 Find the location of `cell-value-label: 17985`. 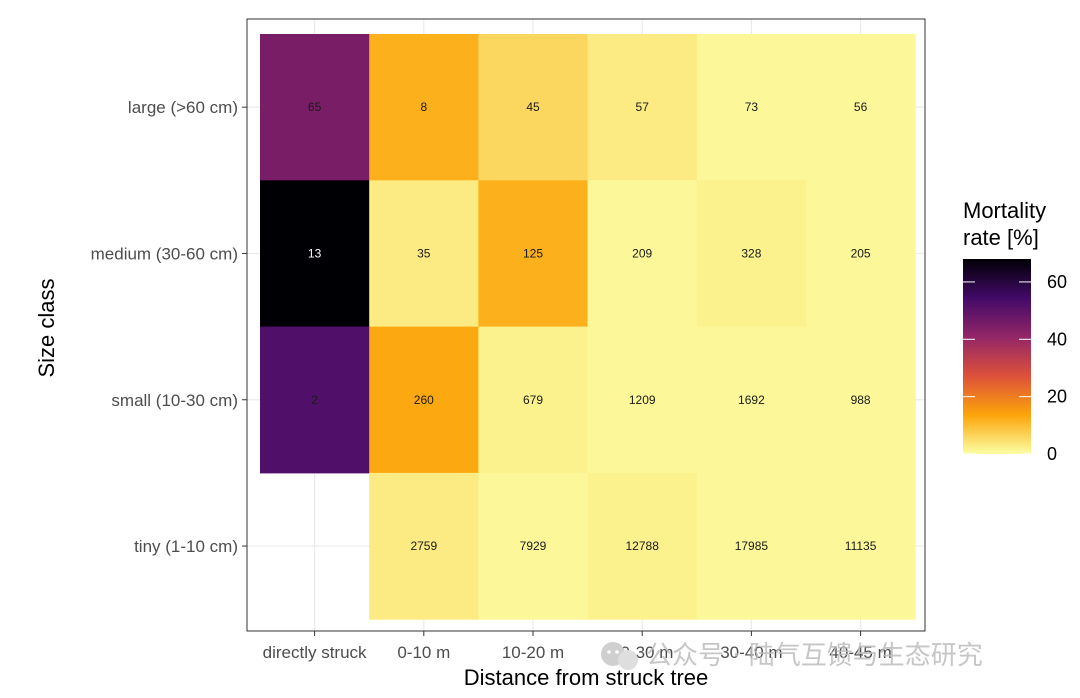

cell-value-label: 17985 is located at coordinates (752, 546).